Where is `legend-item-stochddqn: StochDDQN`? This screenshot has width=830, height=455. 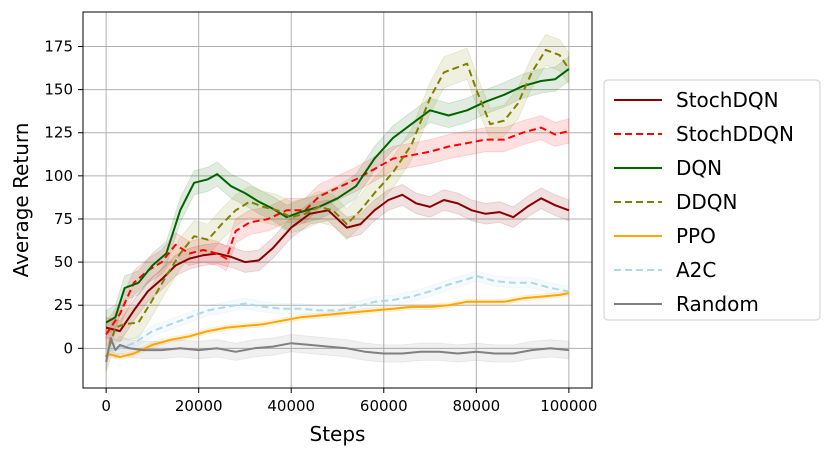 legend-item-stochddqn: StochDDQN is located at coordinates (704, 134).